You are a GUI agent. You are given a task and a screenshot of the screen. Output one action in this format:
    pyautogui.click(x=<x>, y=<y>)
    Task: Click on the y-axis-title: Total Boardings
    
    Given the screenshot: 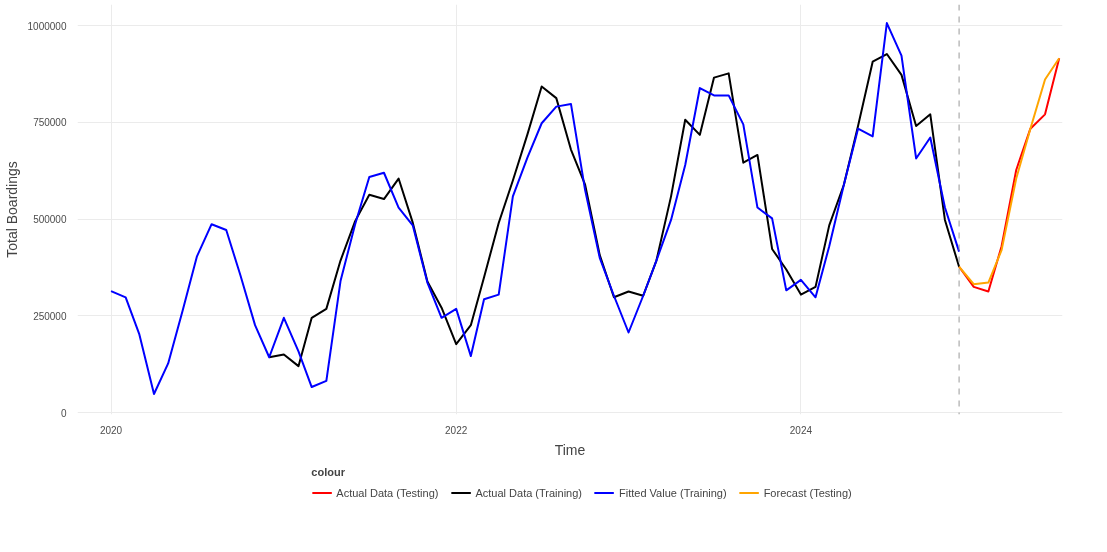 What is the action you would take?
    pyautogui.click(x=11, y=209)
    